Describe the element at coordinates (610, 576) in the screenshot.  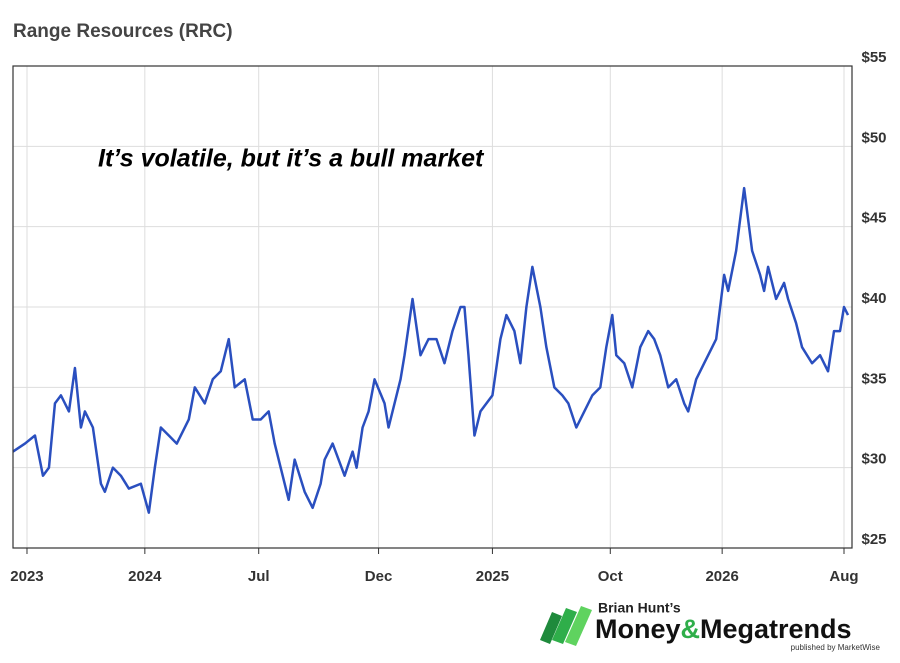
I see `x-tick-label: Oct` at that location.